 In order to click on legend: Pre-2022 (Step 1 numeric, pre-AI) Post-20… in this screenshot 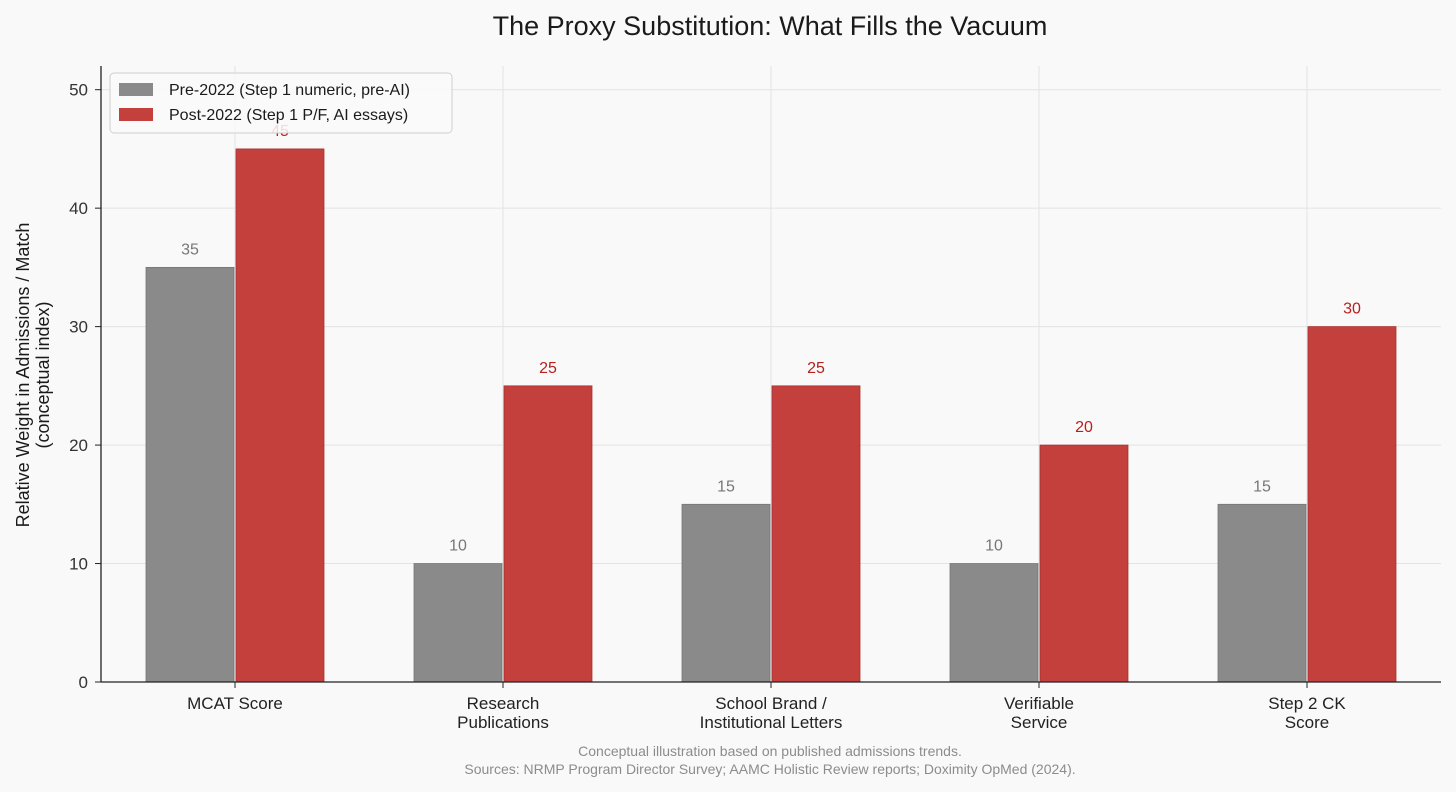, I will do `click(281, 103)`.